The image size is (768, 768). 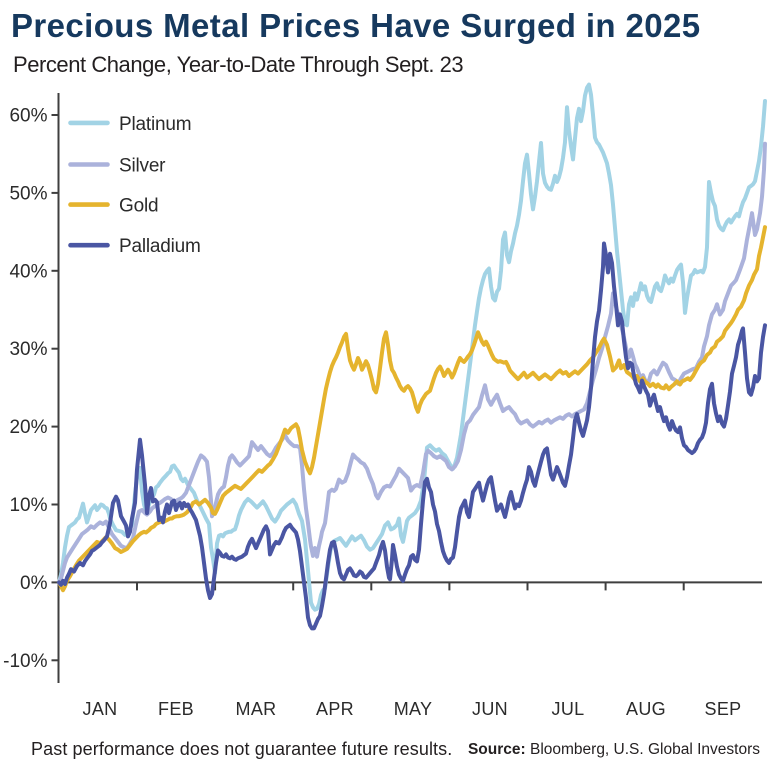 I want to click on svg-text: SEP, so click(x=723, y=709).